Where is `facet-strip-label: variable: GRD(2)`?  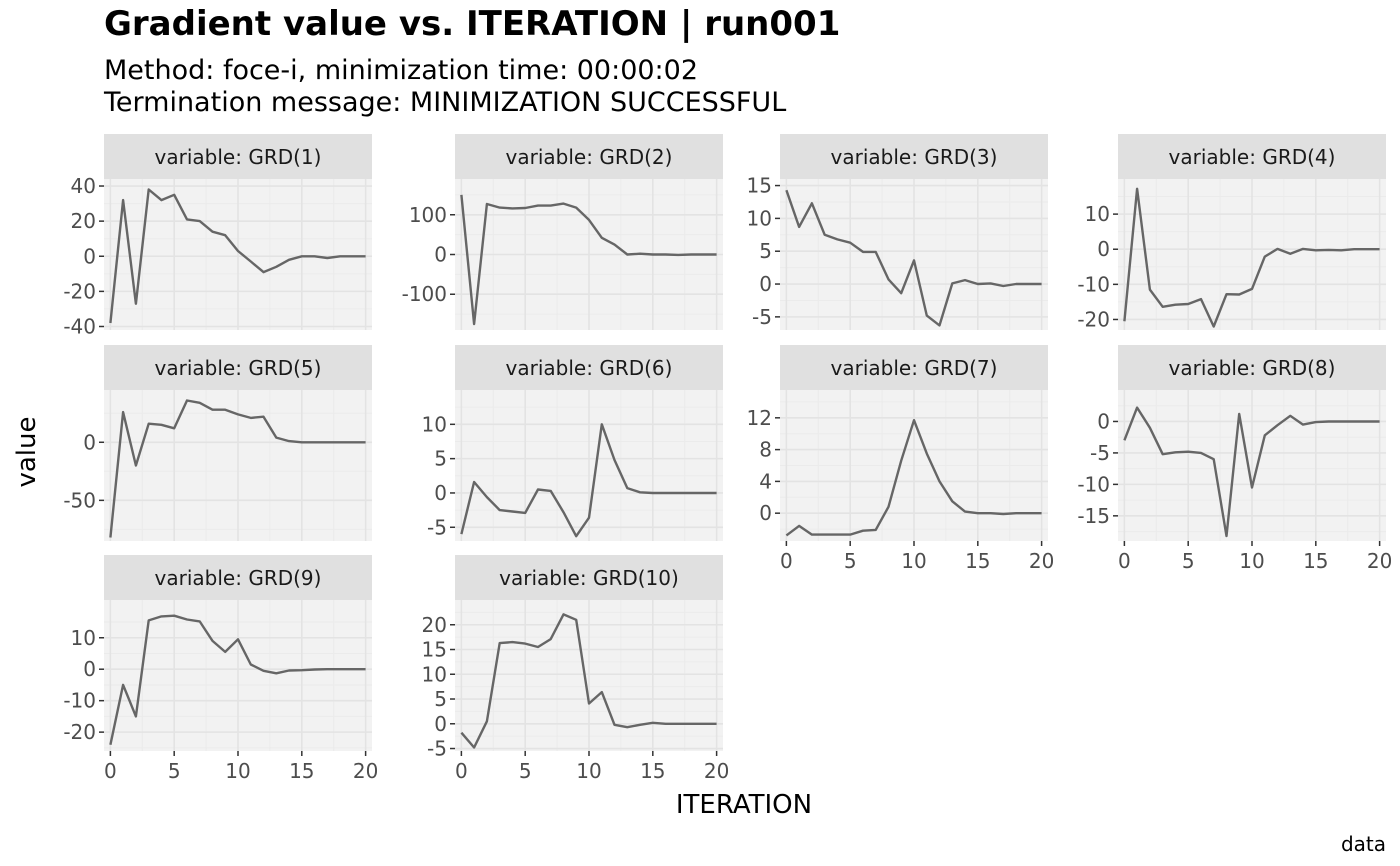 facet-strip-label: variable: GRD(2) is located at coordinates (589, 157).